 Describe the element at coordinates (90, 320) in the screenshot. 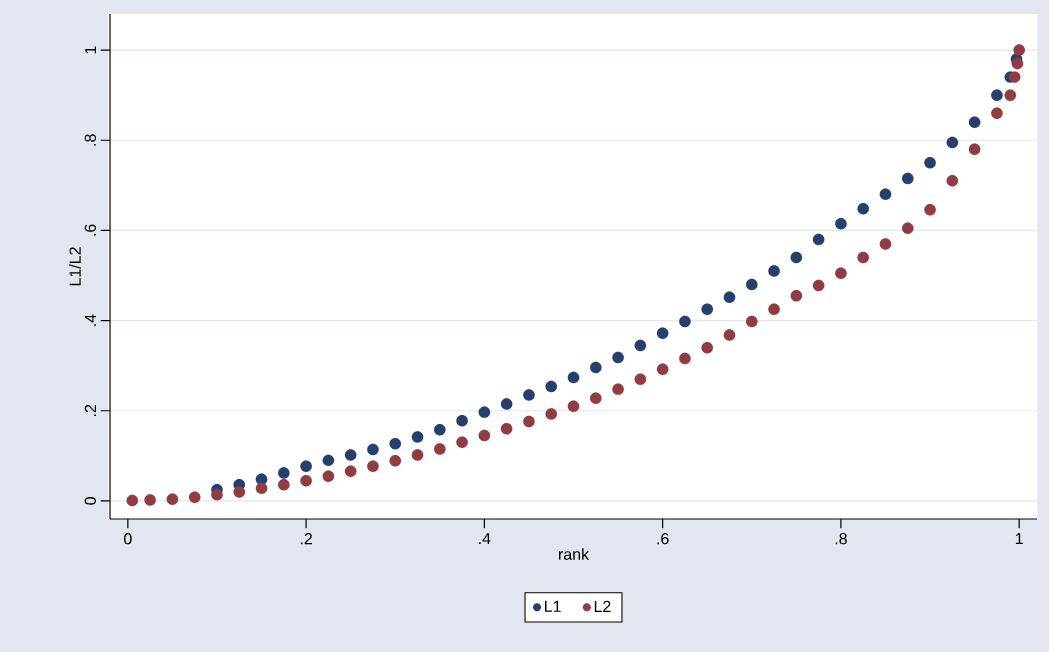

I see `y-tick-label: .4` at that location.